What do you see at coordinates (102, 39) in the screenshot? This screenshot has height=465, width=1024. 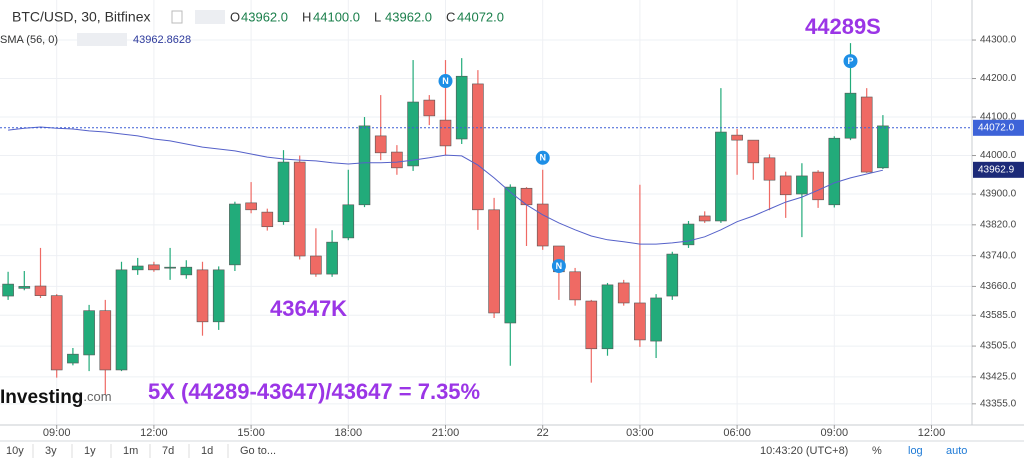 I see `indicator-icons` at bounding box center [102, 39].